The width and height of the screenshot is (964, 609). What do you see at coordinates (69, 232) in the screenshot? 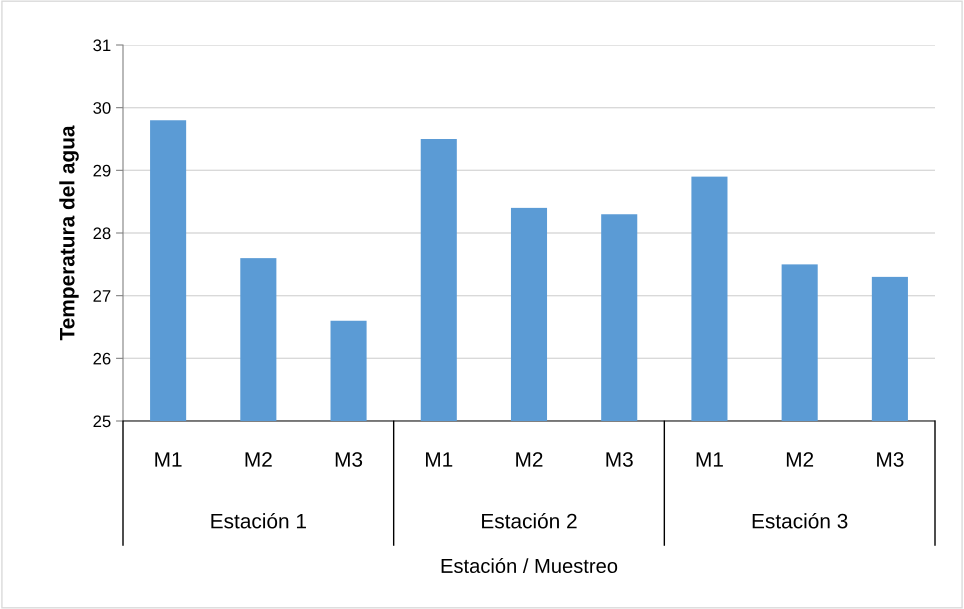
I see `y-axis-title: Temperatura del agua` at bounding box center [69, 232].